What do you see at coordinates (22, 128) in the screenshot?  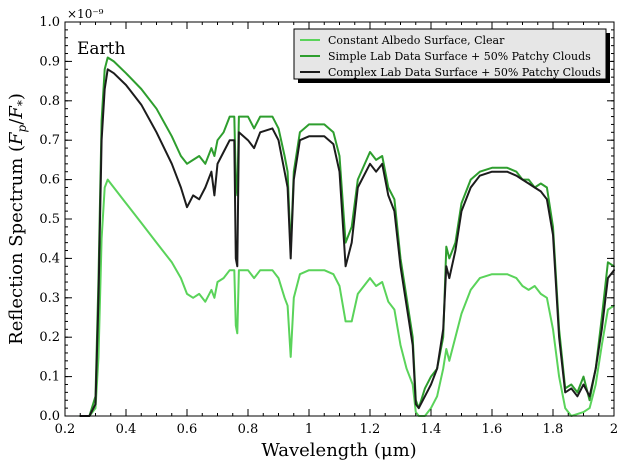 I see `y-axis-label-p: p` at bounding box center [22, 128].